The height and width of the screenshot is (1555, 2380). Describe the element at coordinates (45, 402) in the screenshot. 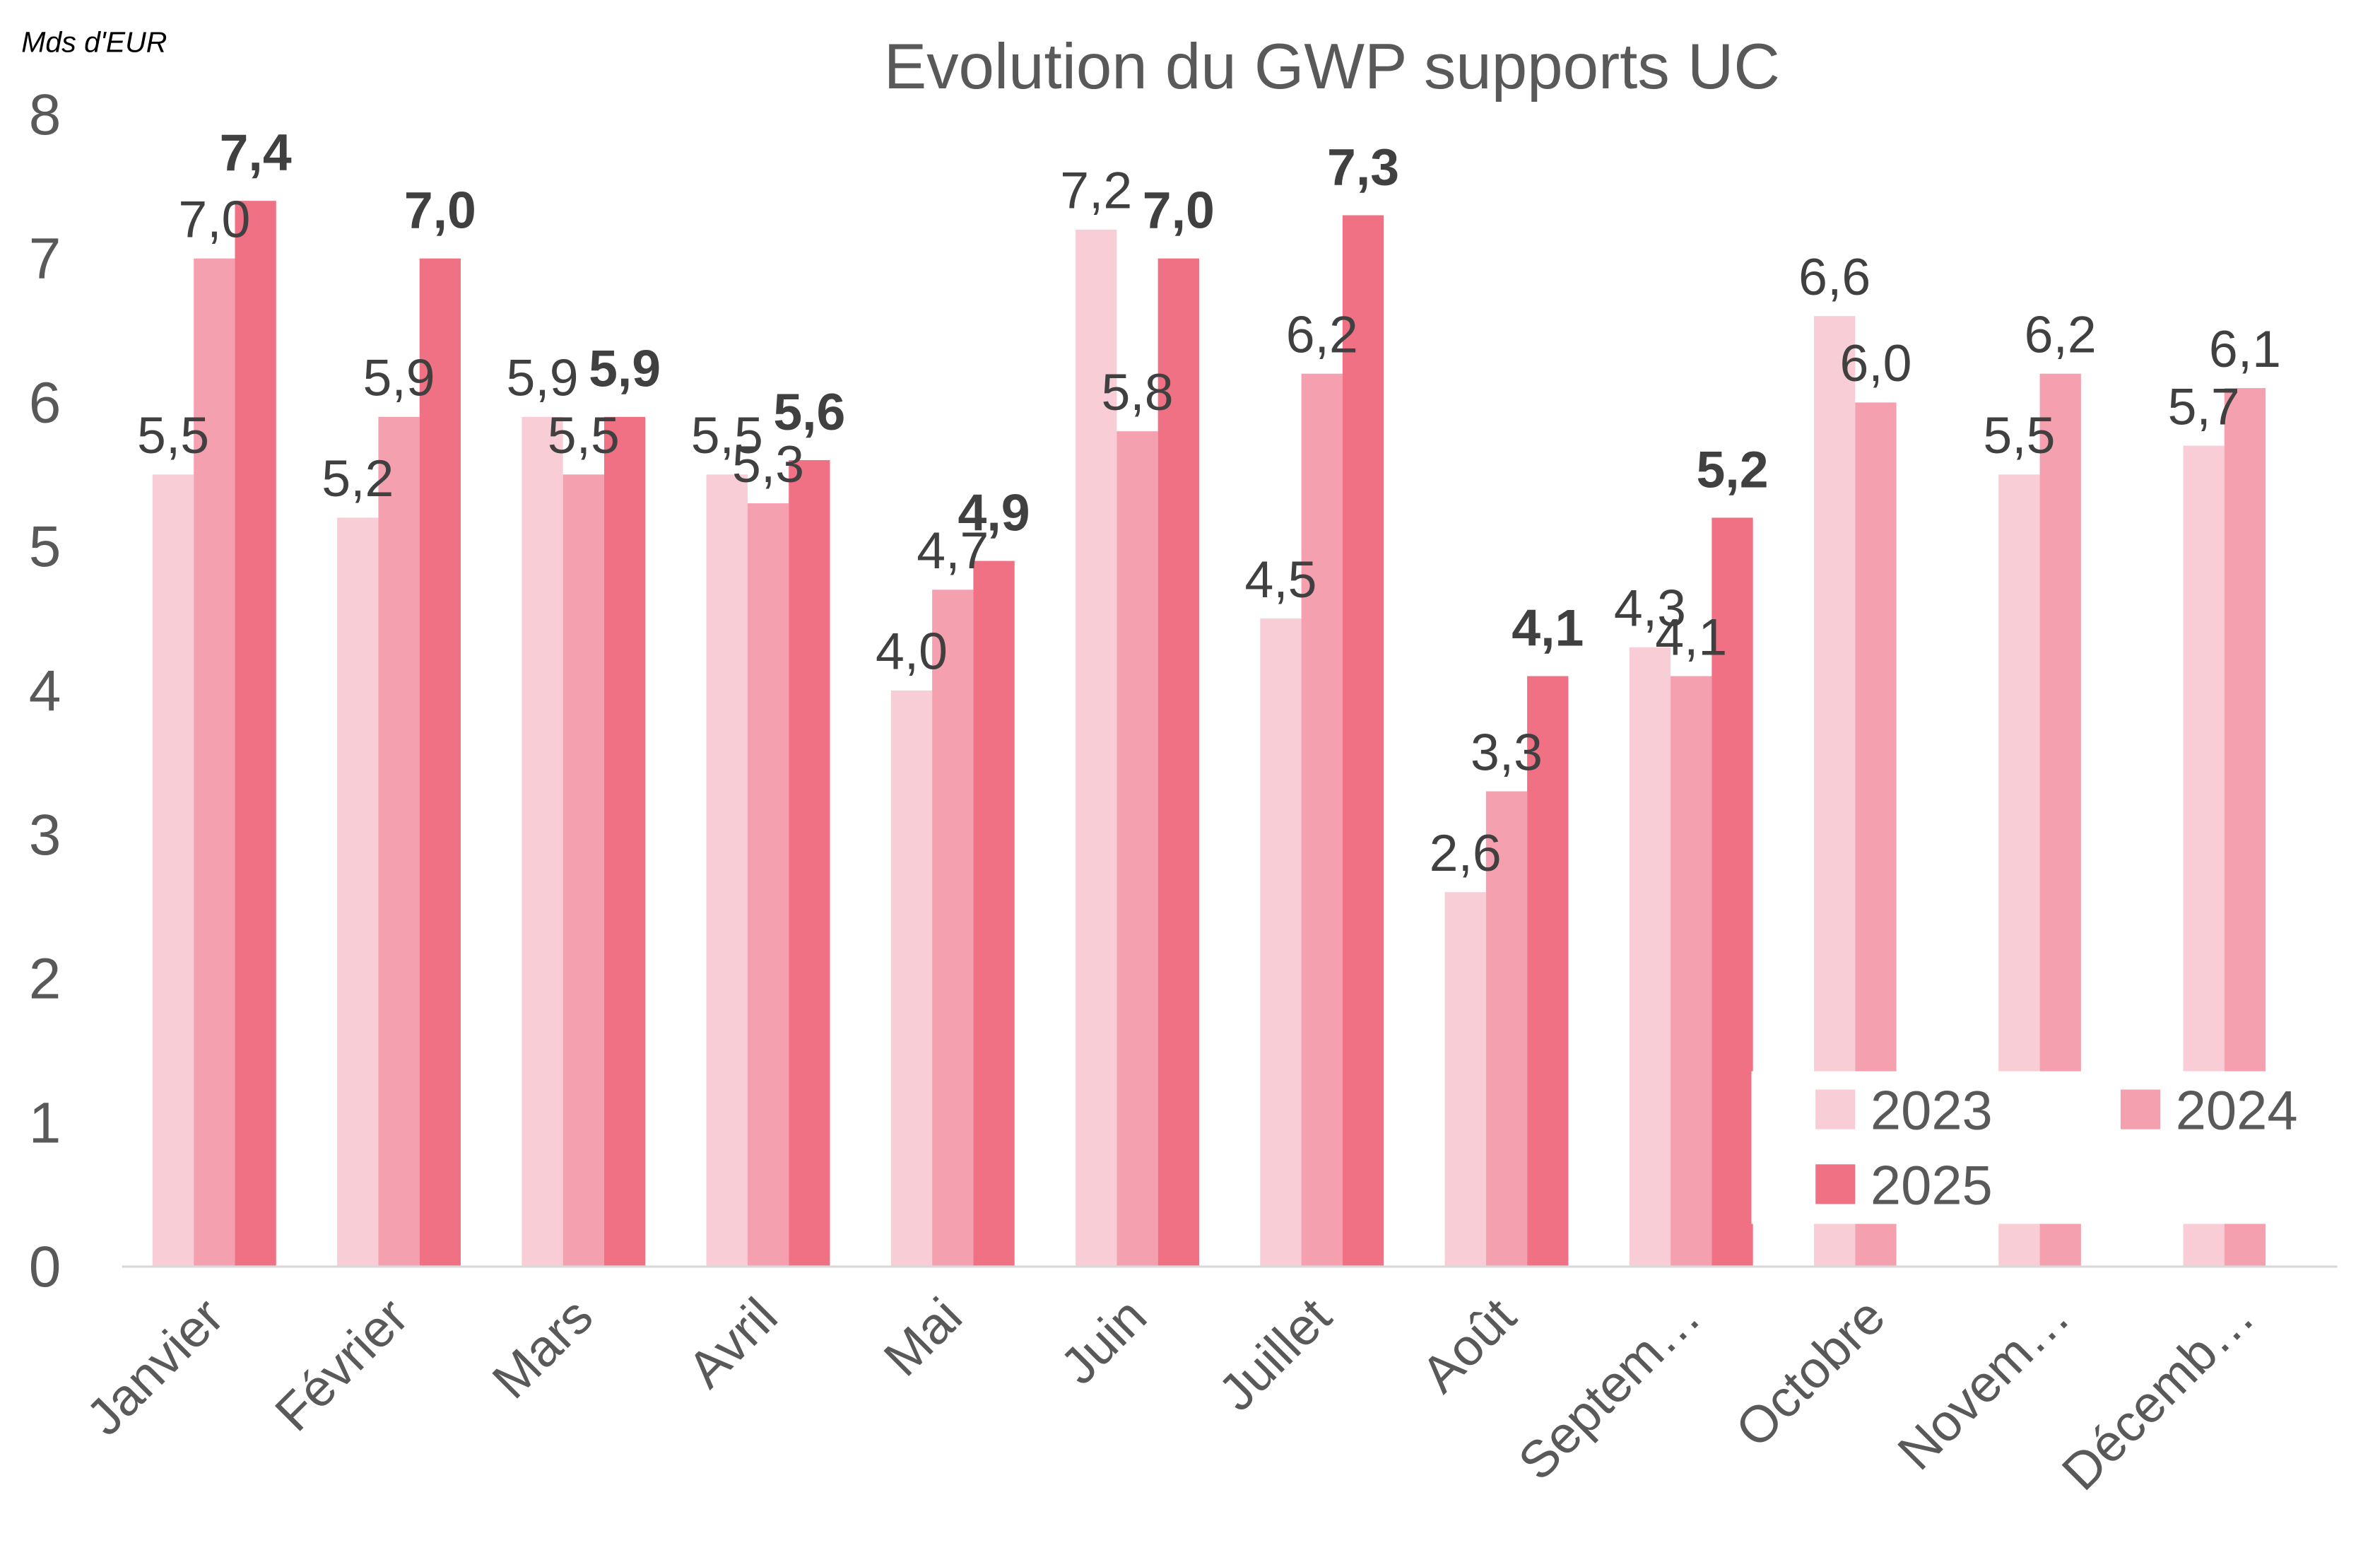

I see `y-tick-label: 6` at that location.